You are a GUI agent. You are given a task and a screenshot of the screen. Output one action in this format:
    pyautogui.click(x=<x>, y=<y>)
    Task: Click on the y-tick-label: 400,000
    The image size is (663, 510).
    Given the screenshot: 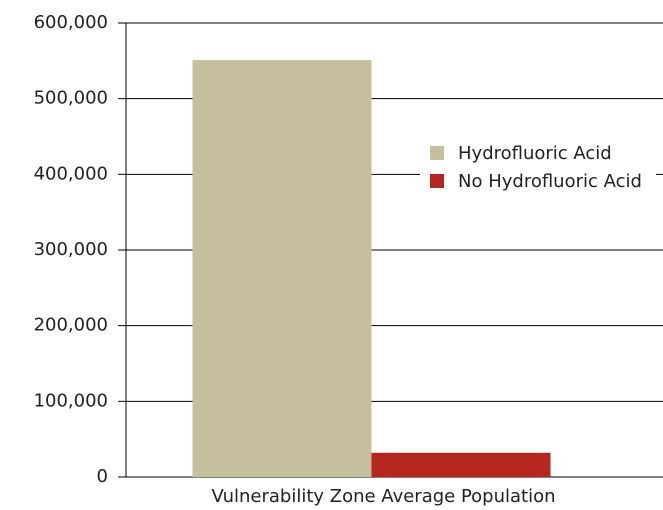 What is the action you would take?
    pyautogui.click(x=71, y=173)
    